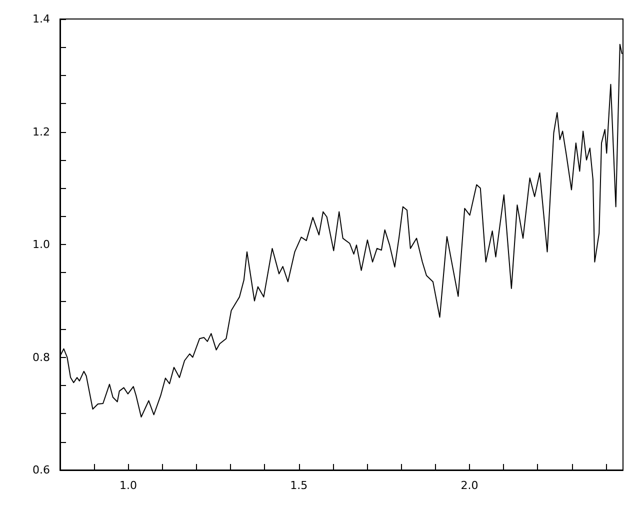  I want to click on y-tick-label: 1.2, so click(41, 131).